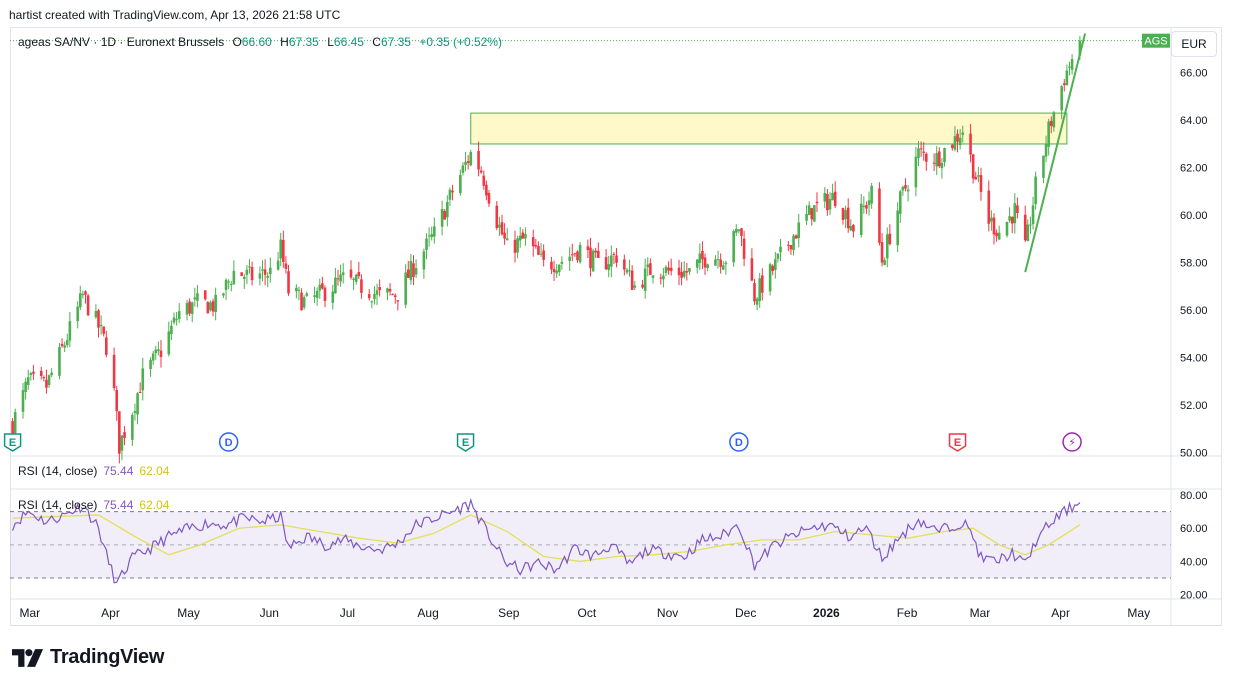  What do you see at coordinates (1194, 216) in the screenshot?
I see `price-tick-label: 60.00` at bounding box center [1194, 216].